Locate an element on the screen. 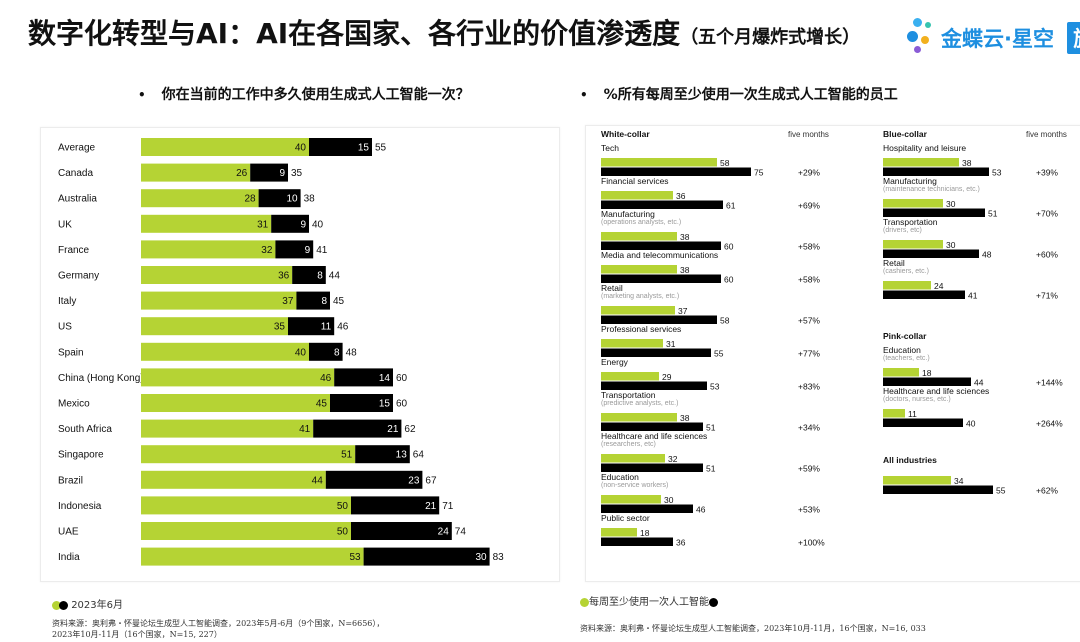 The image size is (1080, 642). value-label-green: 28 is located at coordinates (250, 199).